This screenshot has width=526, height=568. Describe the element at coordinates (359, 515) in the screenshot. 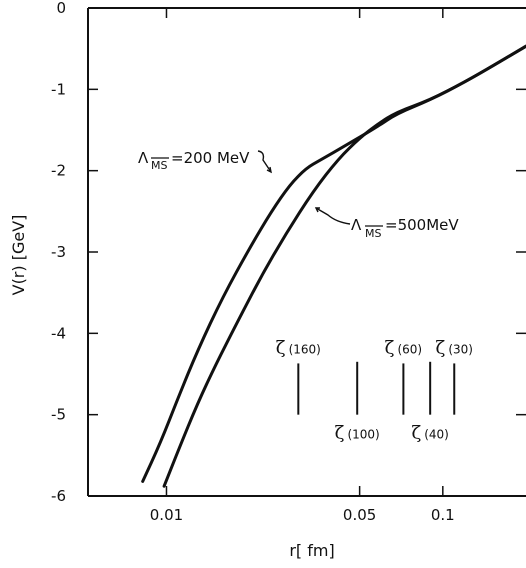

I see `x-tick-label-1: 0.05` at that location.